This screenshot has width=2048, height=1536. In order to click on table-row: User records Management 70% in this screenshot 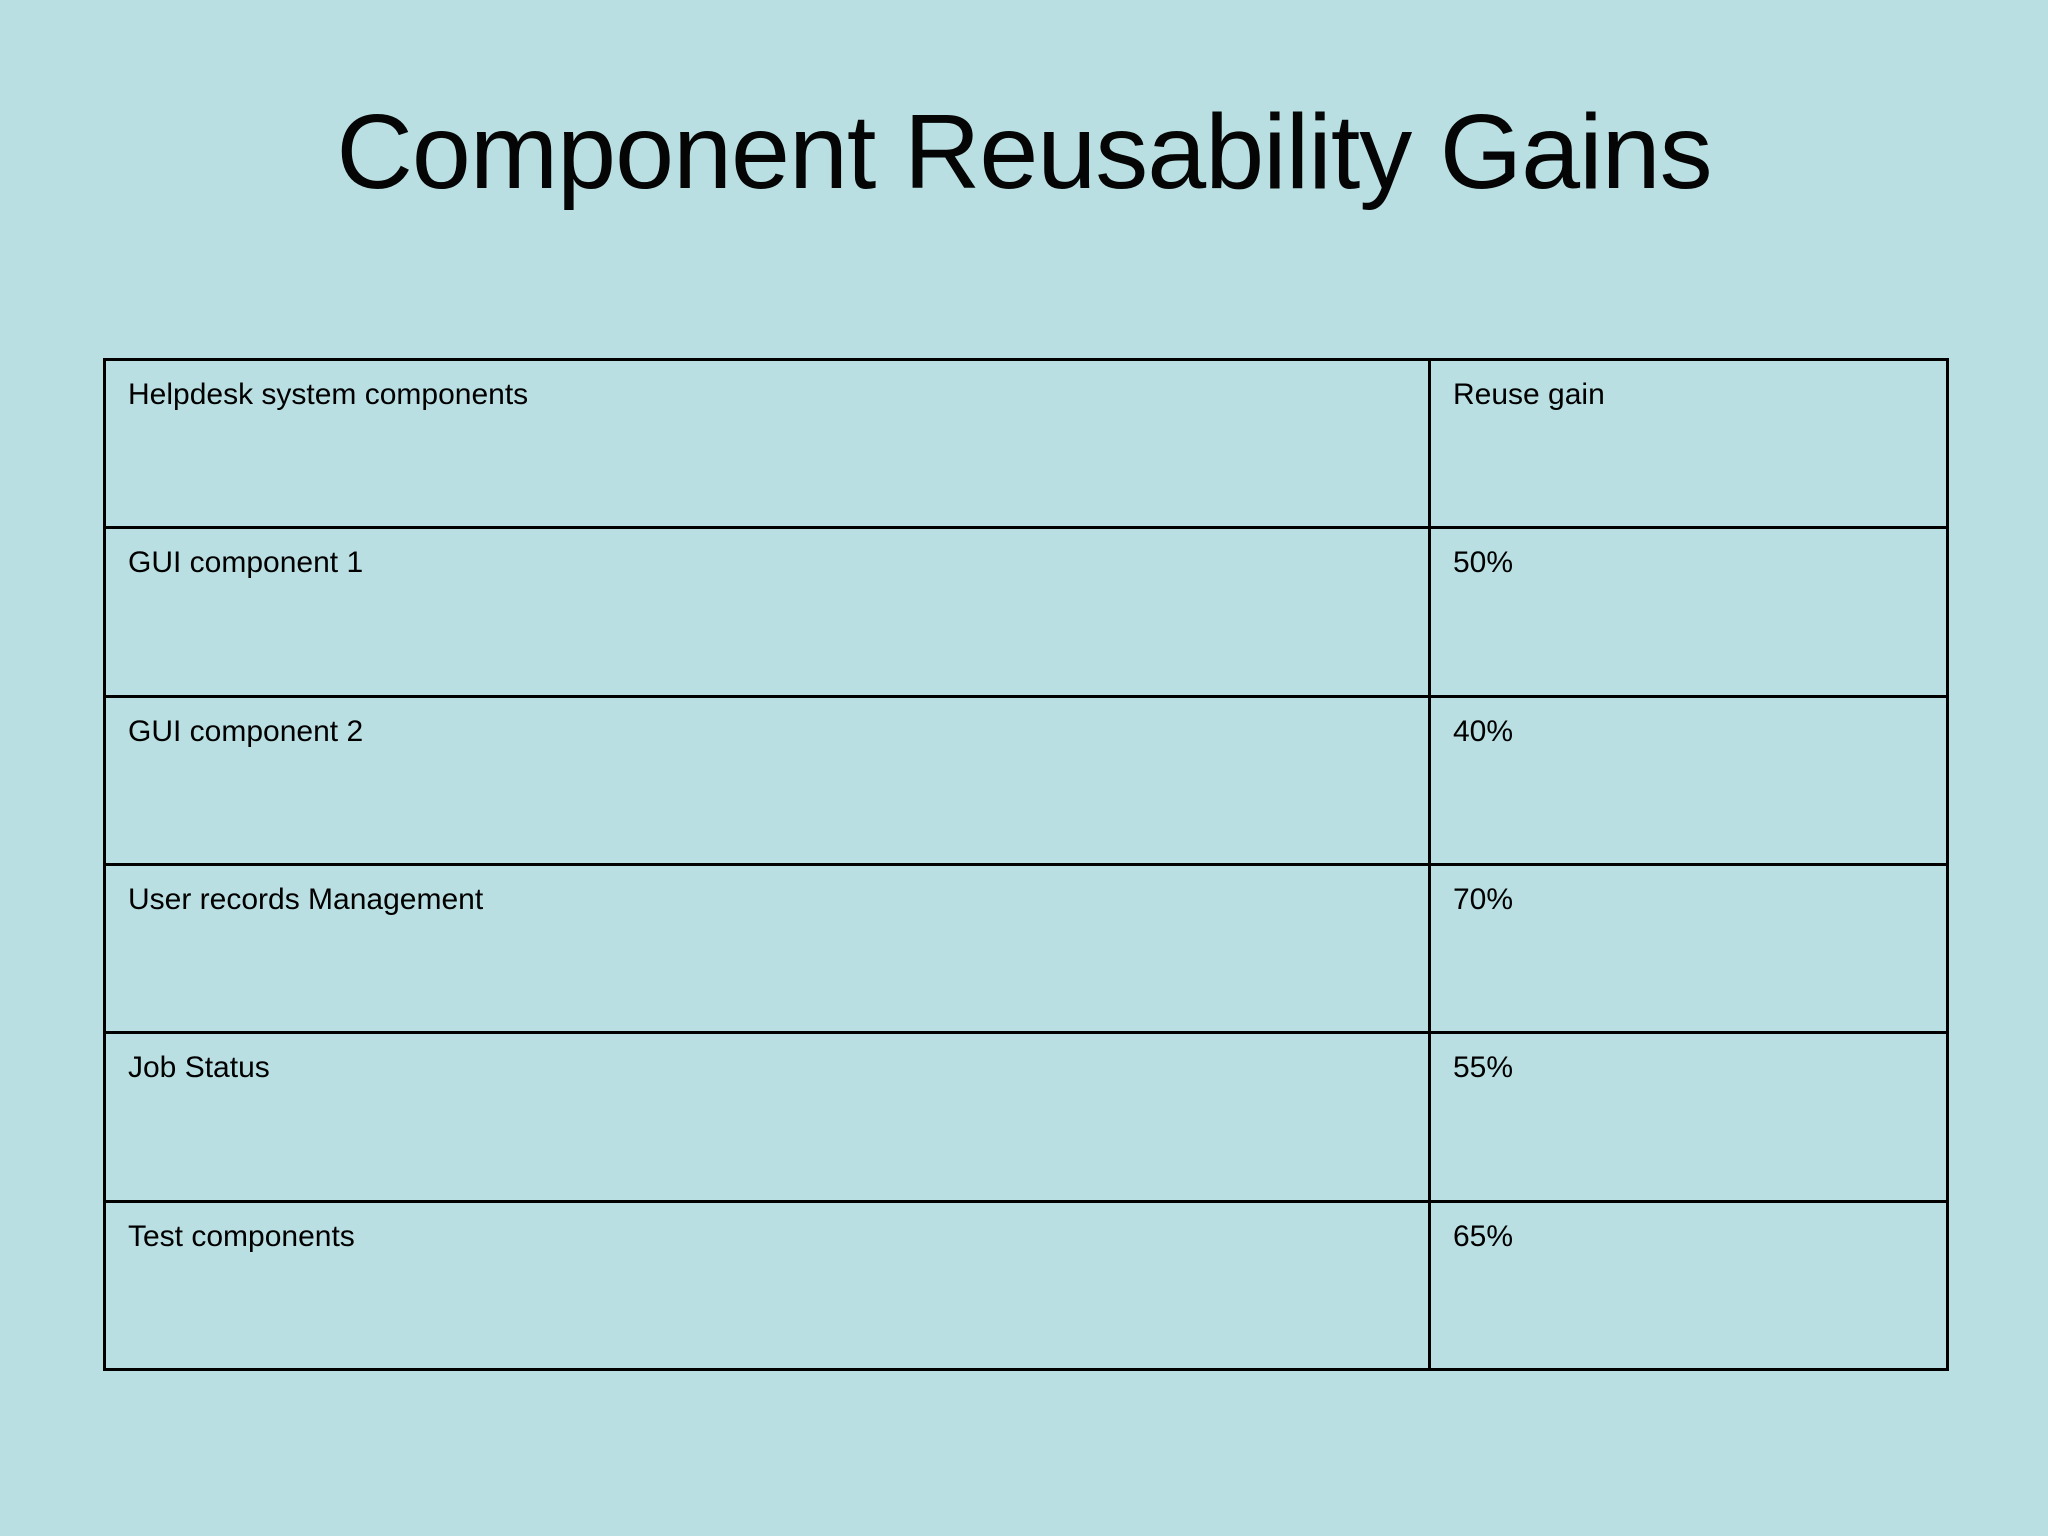, I will do `click(1026, 948)`.